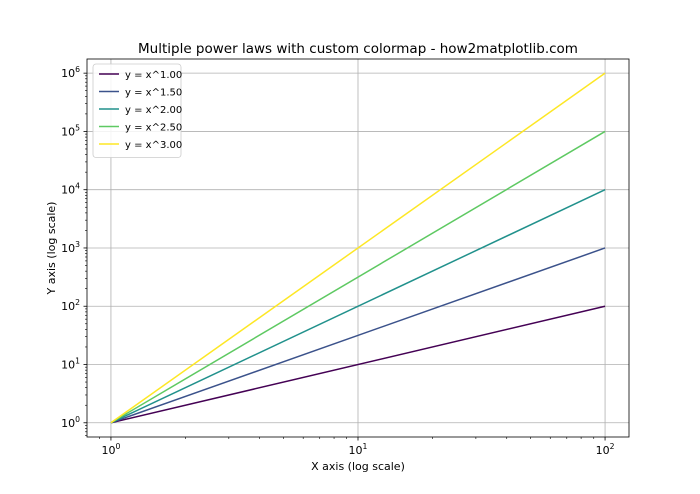  Describe the element at coordinates (70, 364) in the screenshot. I see `y-tick-label: 10¹` at that location.